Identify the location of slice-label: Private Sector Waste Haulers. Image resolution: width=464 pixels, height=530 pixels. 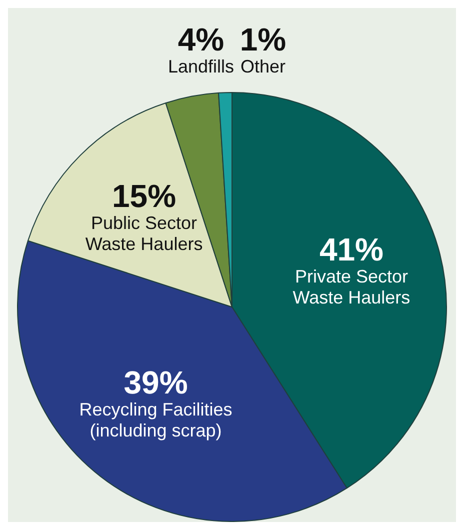
(351, 287).